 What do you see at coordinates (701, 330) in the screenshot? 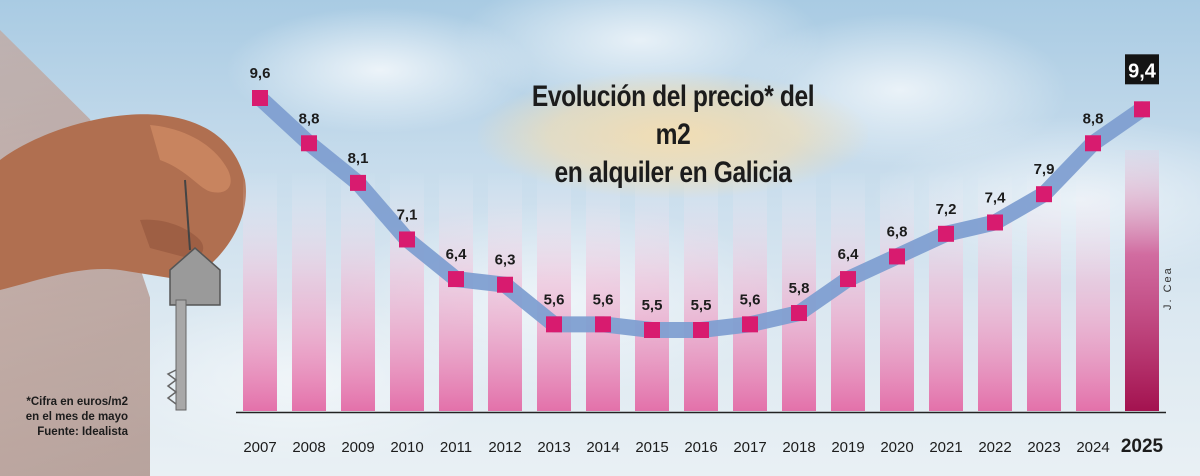
I see `marker-2016` at bounding box center [701, 330].